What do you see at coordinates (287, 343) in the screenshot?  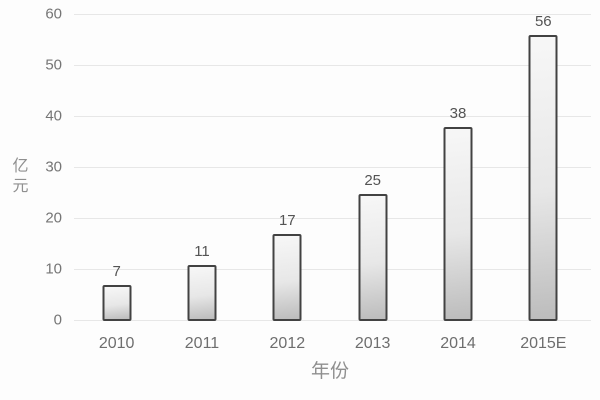 I see `x-tick-label: 2012` at bounding box center [287, 343].